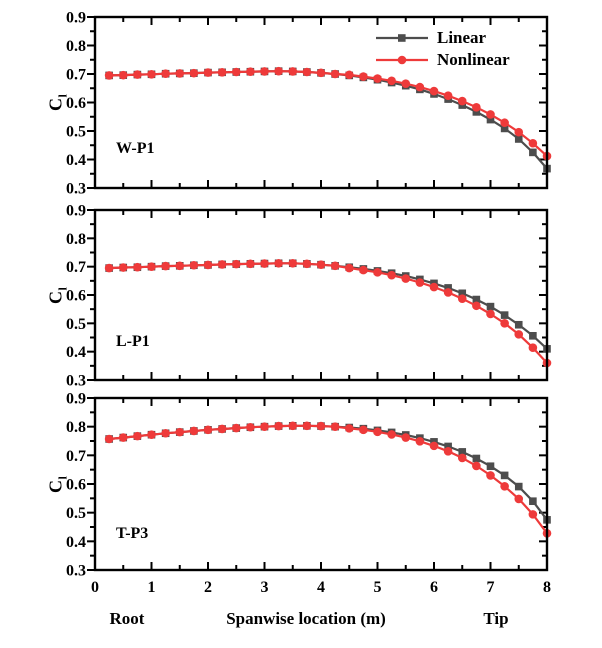 This screenshot has width=602, height=648. What do you see at coordinates (434, 587) in the screenshot?
I see `x-tick-label: 6` at bounding box center [434, 587].